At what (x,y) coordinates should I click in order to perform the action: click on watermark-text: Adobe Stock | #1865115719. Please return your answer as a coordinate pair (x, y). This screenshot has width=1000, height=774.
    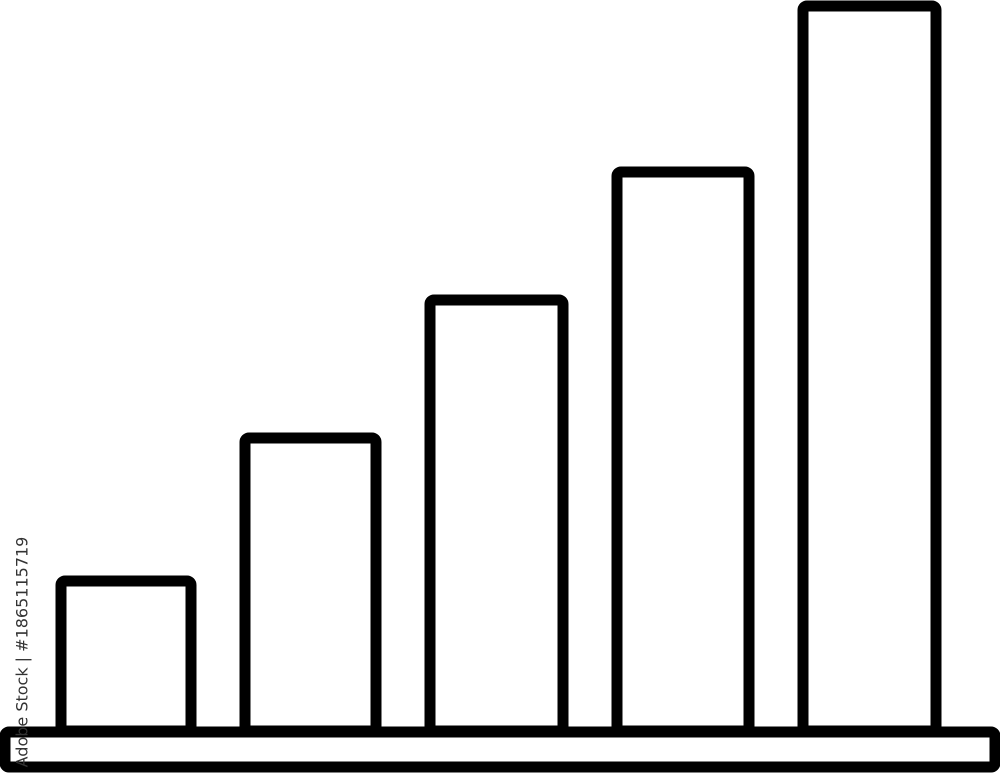
    Looking at the image, I should click on (22, 652).